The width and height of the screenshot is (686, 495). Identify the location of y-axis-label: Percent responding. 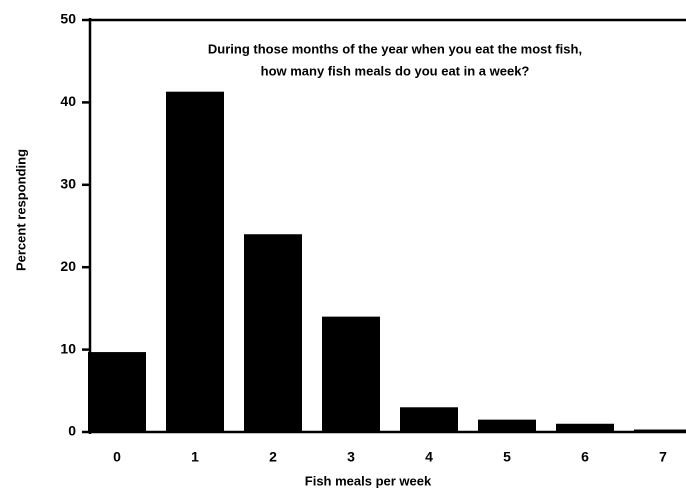
(20, 210).